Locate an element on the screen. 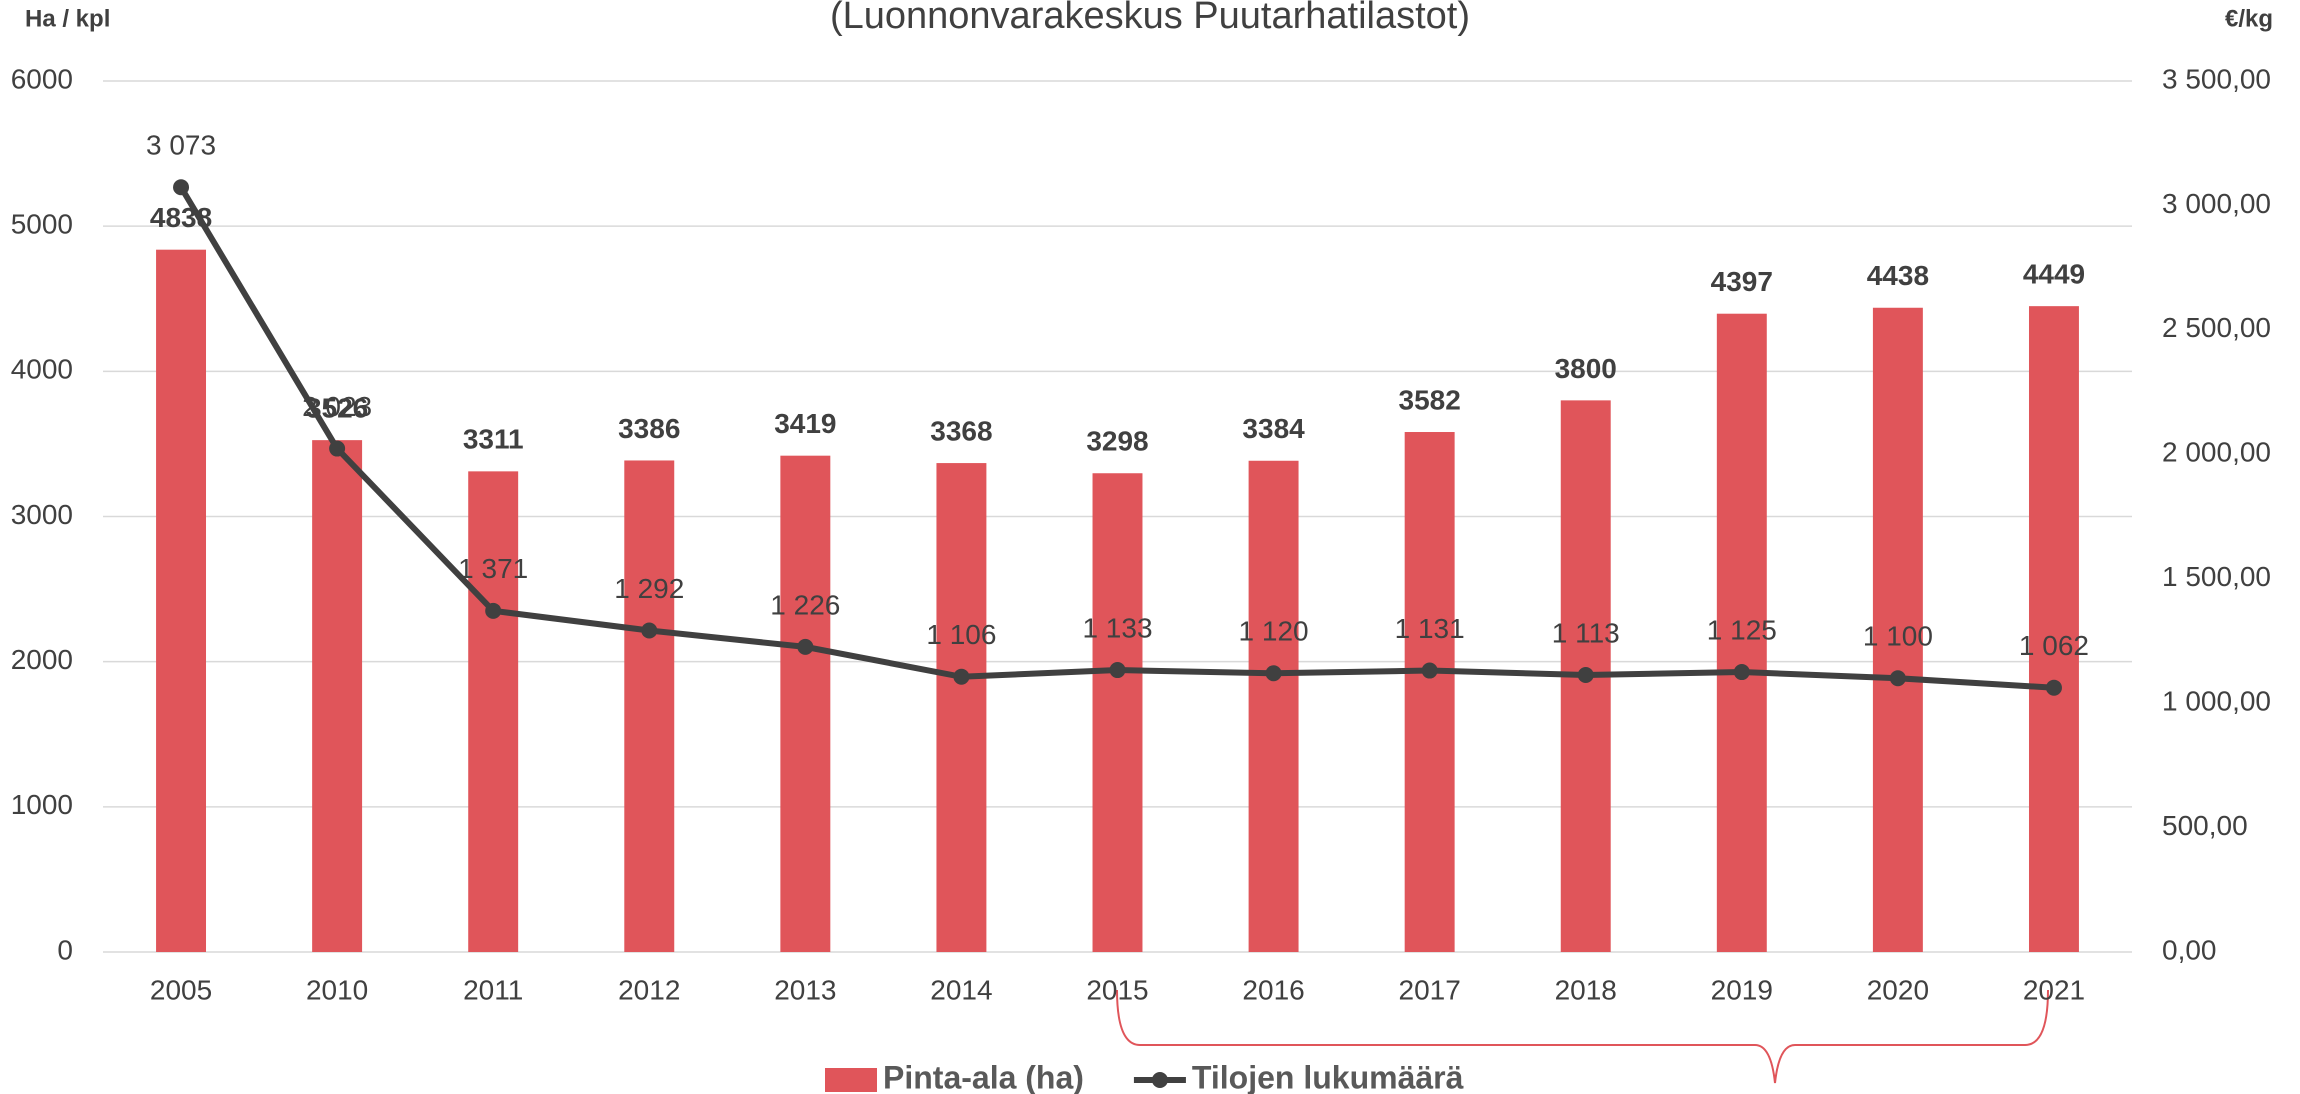 This screenshot has width=2300, height=1094. y2-tick-label: 3 500,00 is located at coordinates (2216, 78).